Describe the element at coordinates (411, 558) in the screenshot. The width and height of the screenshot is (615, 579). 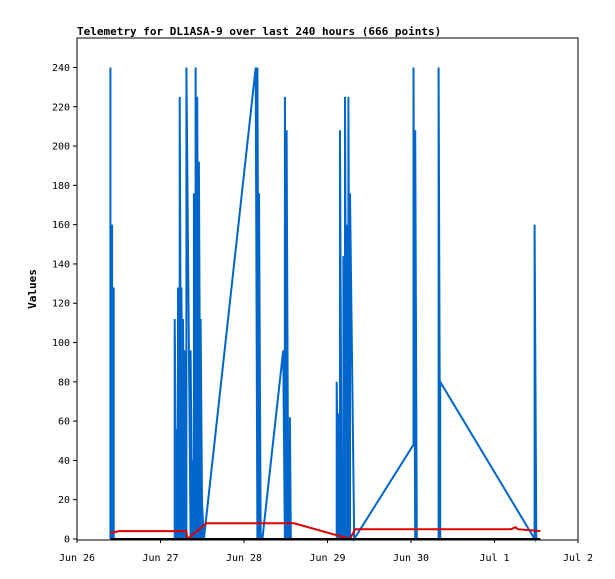
I see `x-tick-label: Jun 30` at that location.